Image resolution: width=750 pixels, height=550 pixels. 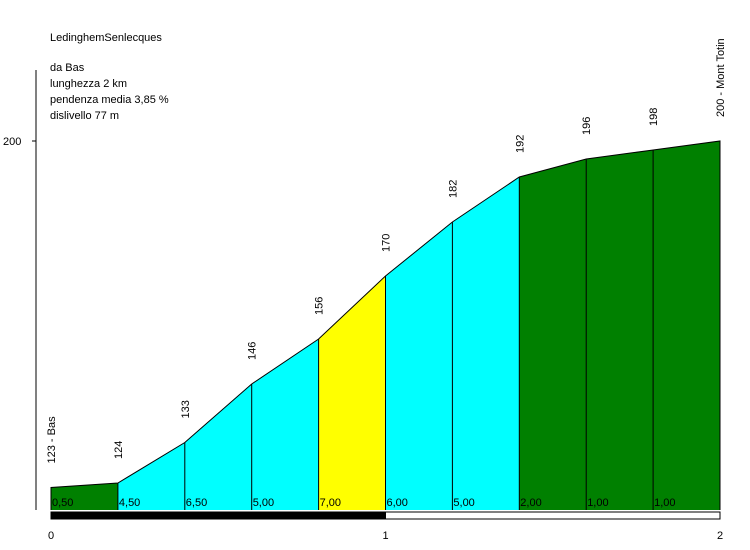 I want to click on x-tick-label: 2, so click(x=720, y=536).